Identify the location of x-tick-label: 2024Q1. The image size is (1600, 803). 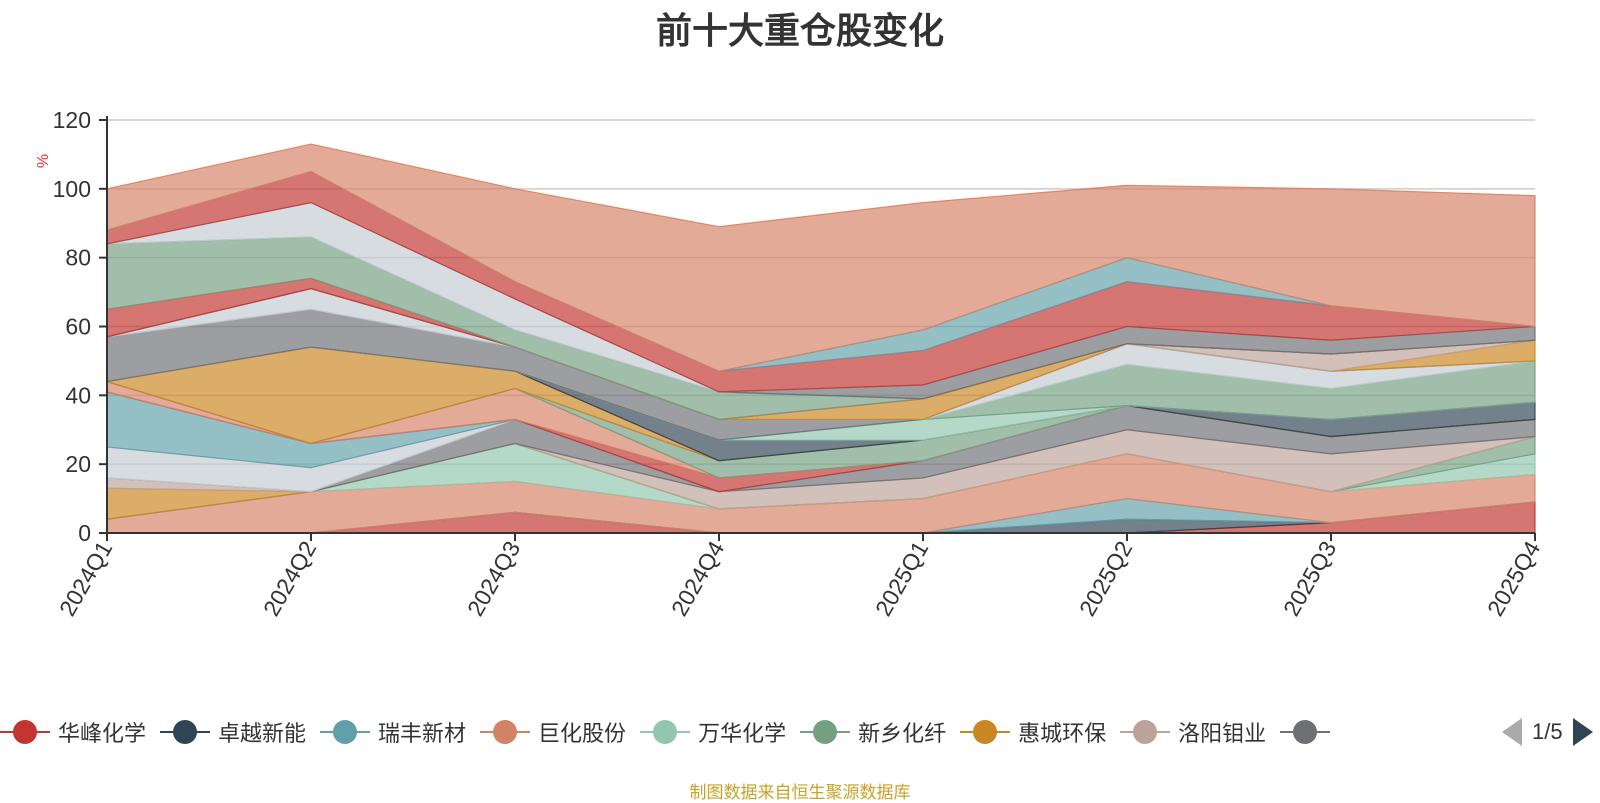
(85, 579).